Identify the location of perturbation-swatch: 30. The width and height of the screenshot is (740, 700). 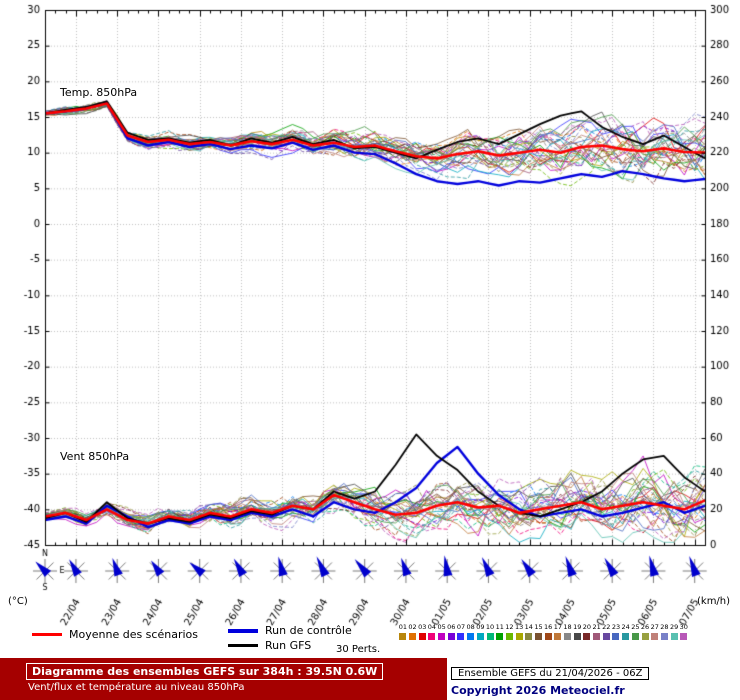
(684, 631).